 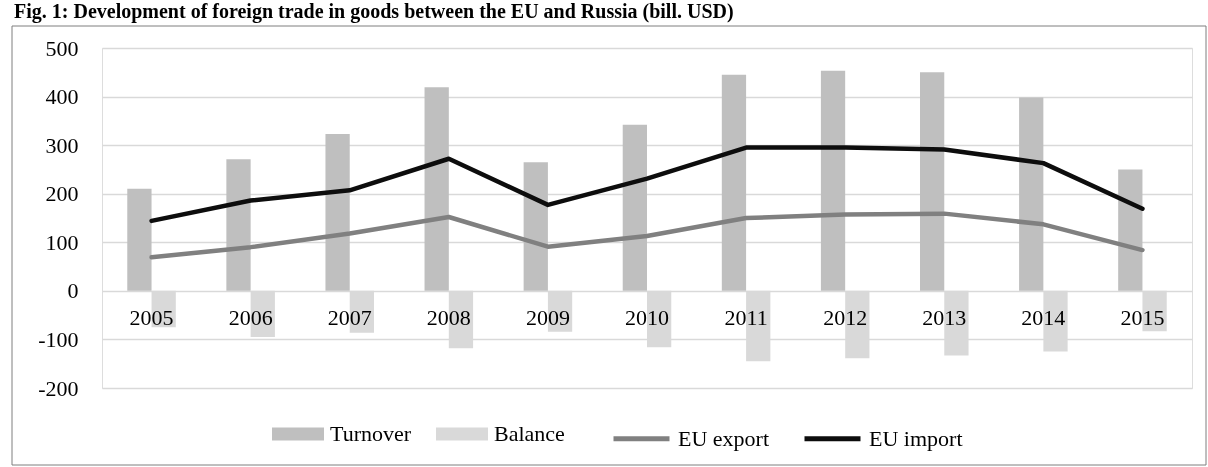 What do you see at coordinates (62, 145) in the screenshot?
I see `y-tick-label: 300` at bounding box center [62, 145].